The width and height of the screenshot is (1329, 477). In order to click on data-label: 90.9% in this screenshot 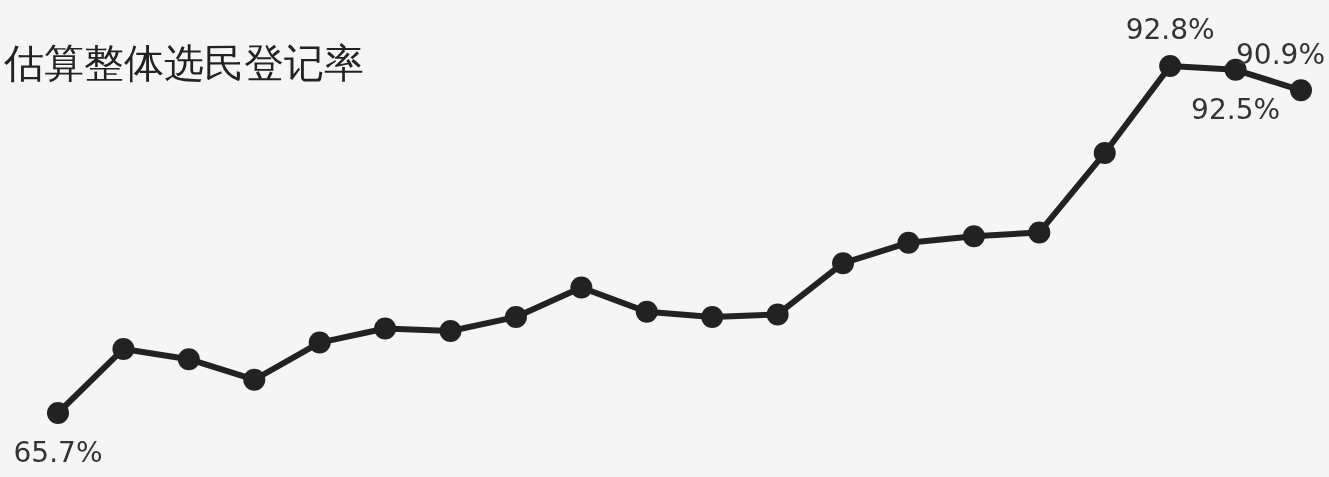, I will do `click(1280, 54)`.